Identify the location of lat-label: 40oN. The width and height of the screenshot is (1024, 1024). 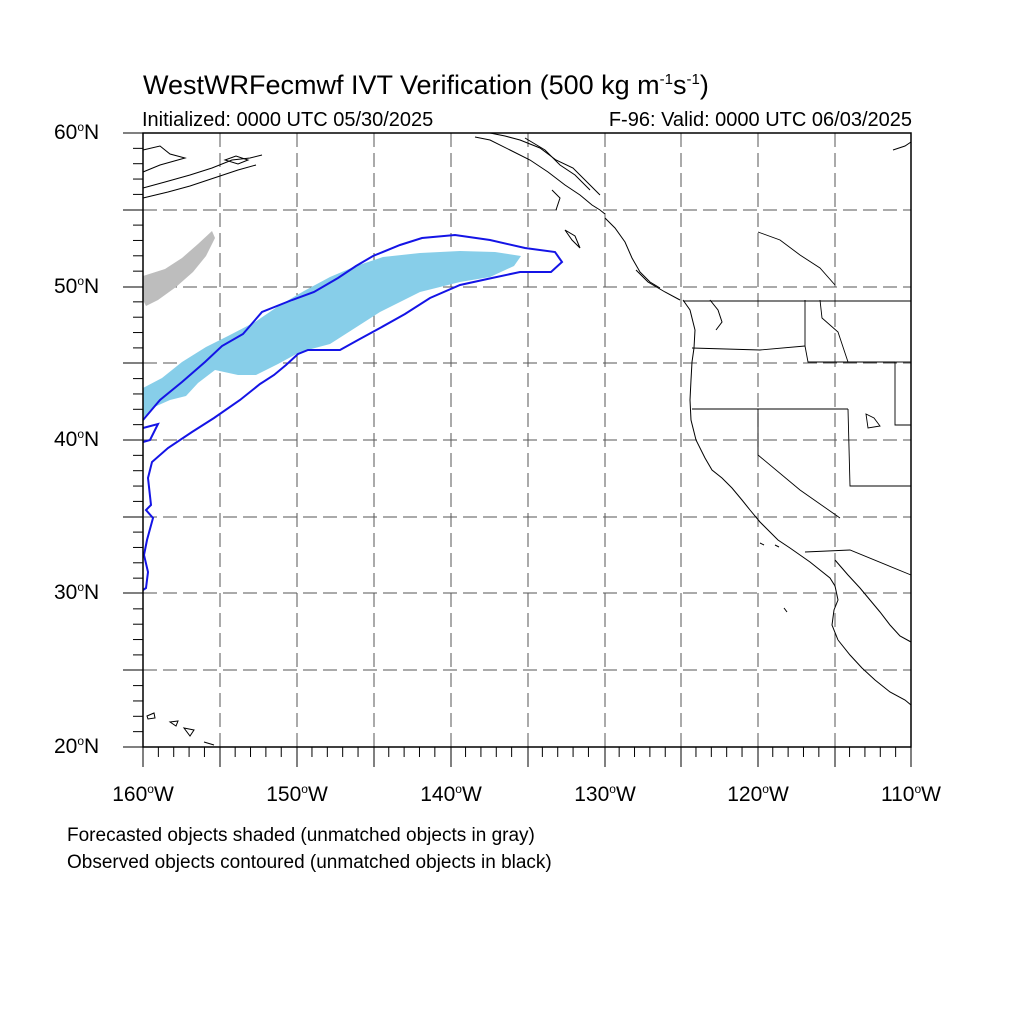
(77, 439).